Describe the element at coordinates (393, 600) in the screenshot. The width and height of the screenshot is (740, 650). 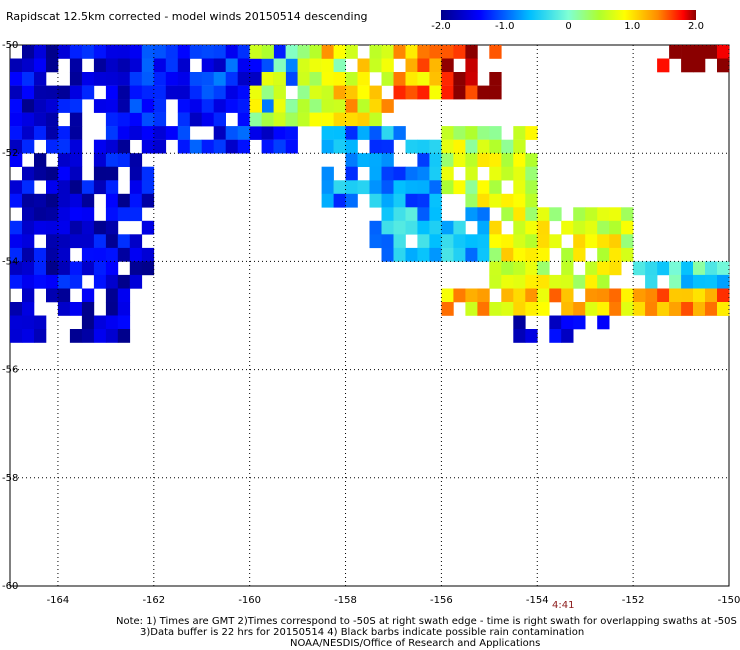
I see `longitude-labels: -164 -162 -160 -158 -156 -154 -152 -150` at that location.